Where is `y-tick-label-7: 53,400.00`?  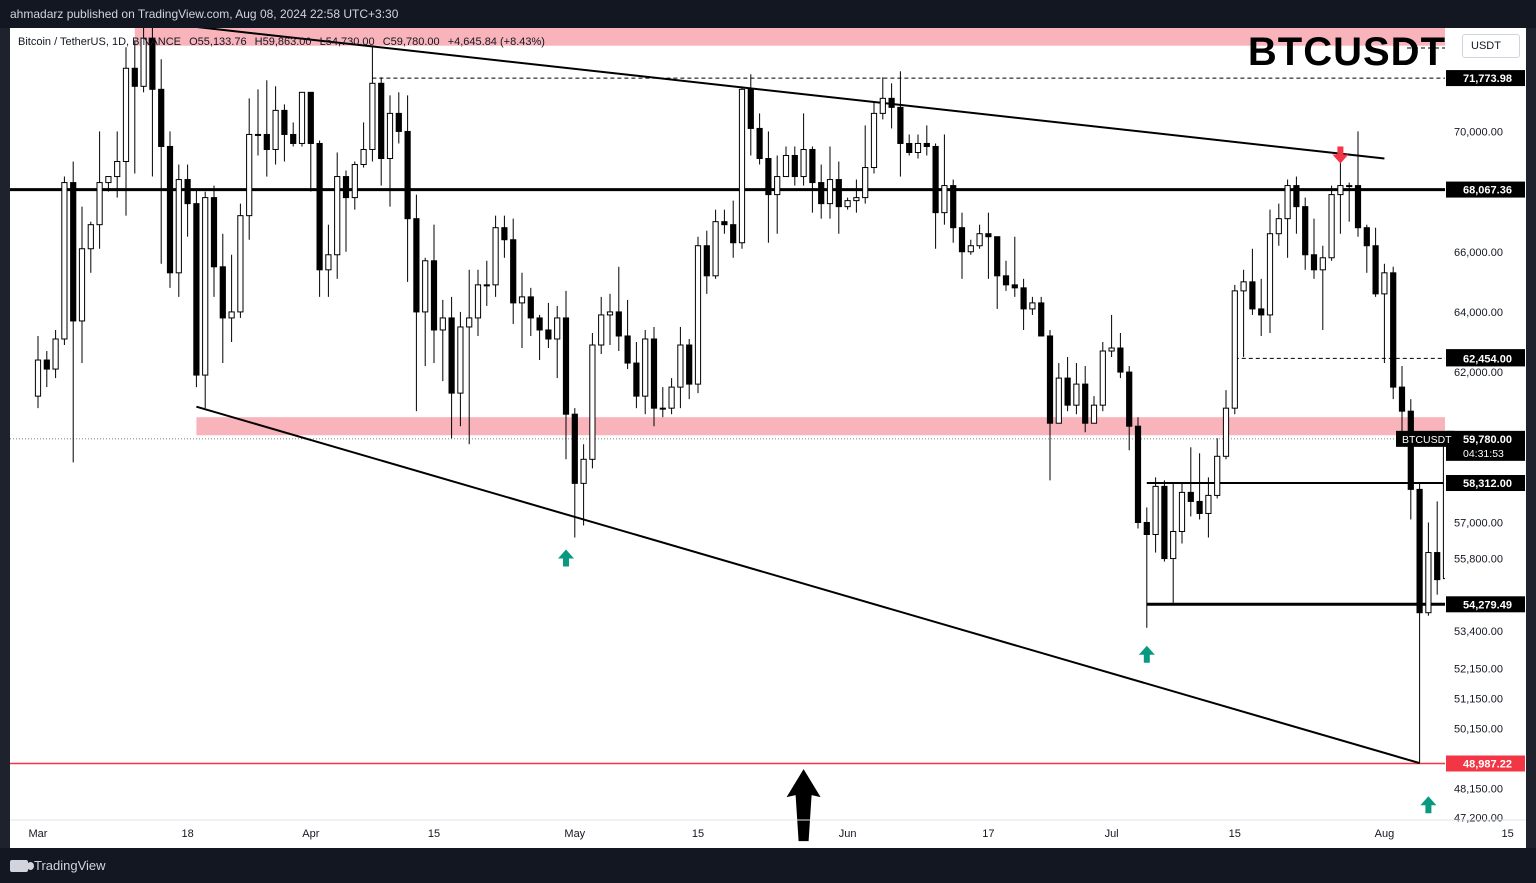 y-tick-label-7: 53,400.00 is located at coordinates (1478, 632).